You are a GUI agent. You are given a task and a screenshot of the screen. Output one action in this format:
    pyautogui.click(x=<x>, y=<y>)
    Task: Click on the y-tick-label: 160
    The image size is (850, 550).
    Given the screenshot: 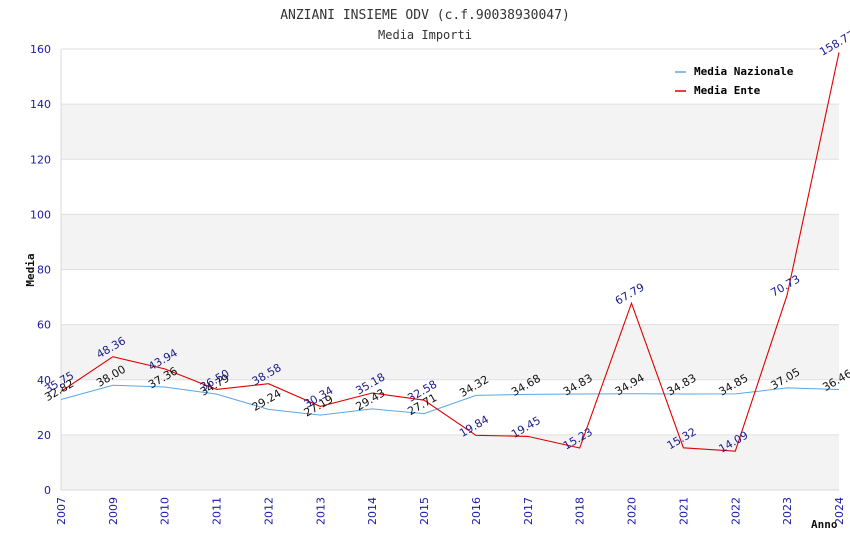 What is the action you would take?
    pyautogui.click(x=40, y=49)
    